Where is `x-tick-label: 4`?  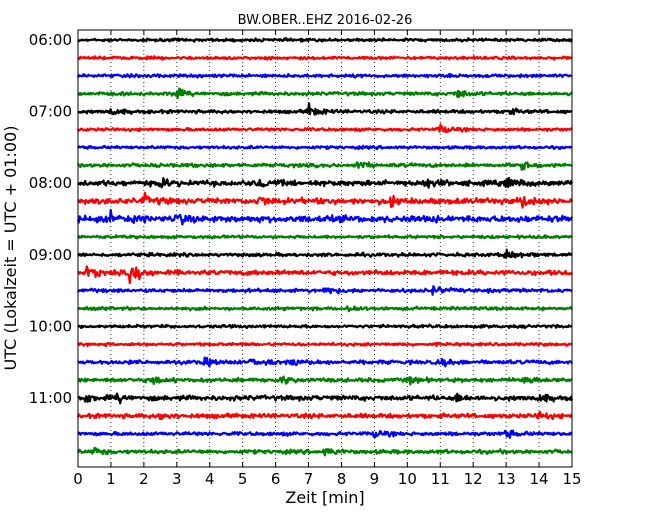
x-tick-label: 4 is located at coordinates (210, 479).